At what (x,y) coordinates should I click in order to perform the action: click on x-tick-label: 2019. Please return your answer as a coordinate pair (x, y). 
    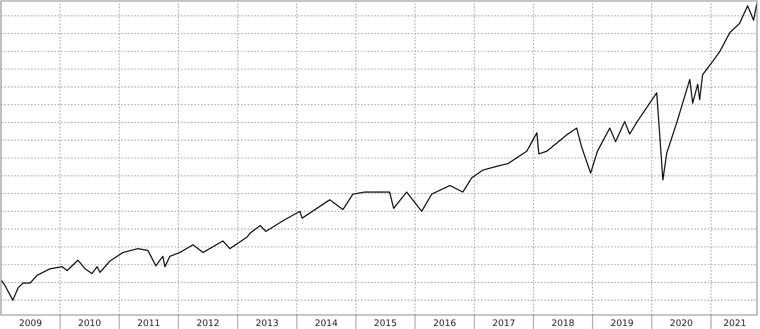
    Looking at the image, I should click on (622, 322).